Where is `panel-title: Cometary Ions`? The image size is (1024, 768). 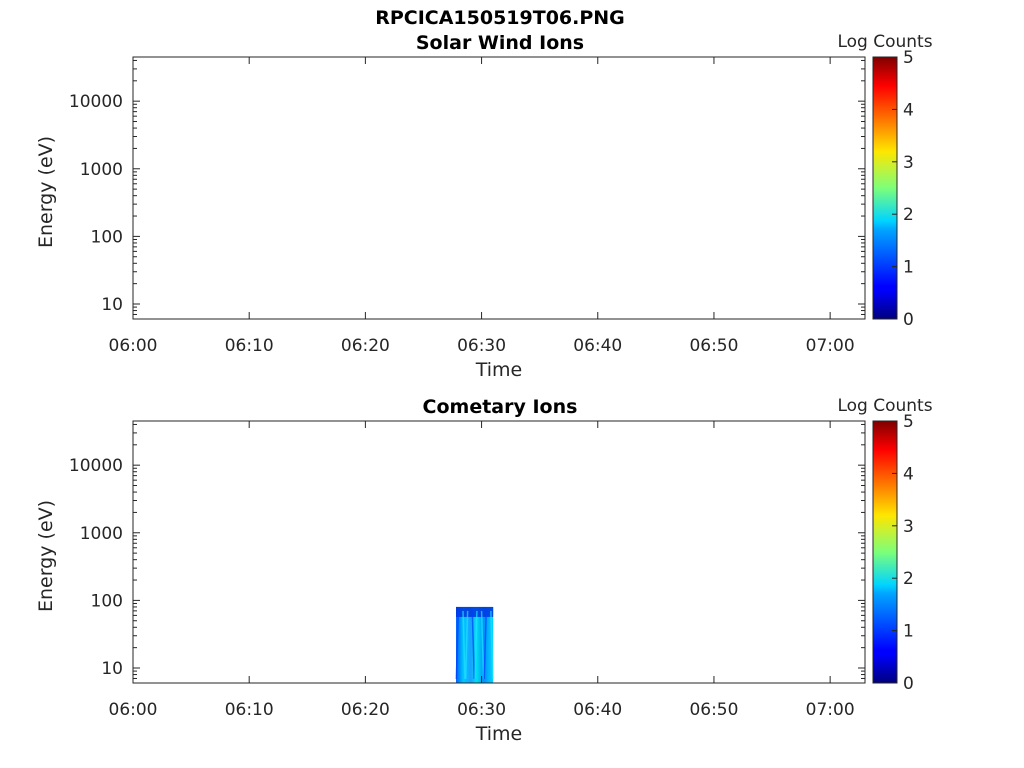 panel-title: Cometary Ions is located at coordinates (500, 407).